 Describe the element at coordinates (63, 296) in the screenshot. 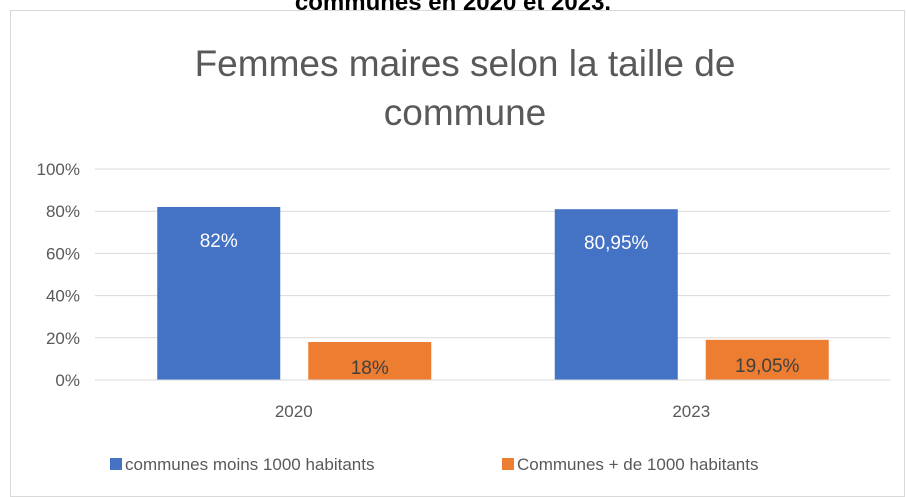

I see `y-tick-label: 40%` at that location.